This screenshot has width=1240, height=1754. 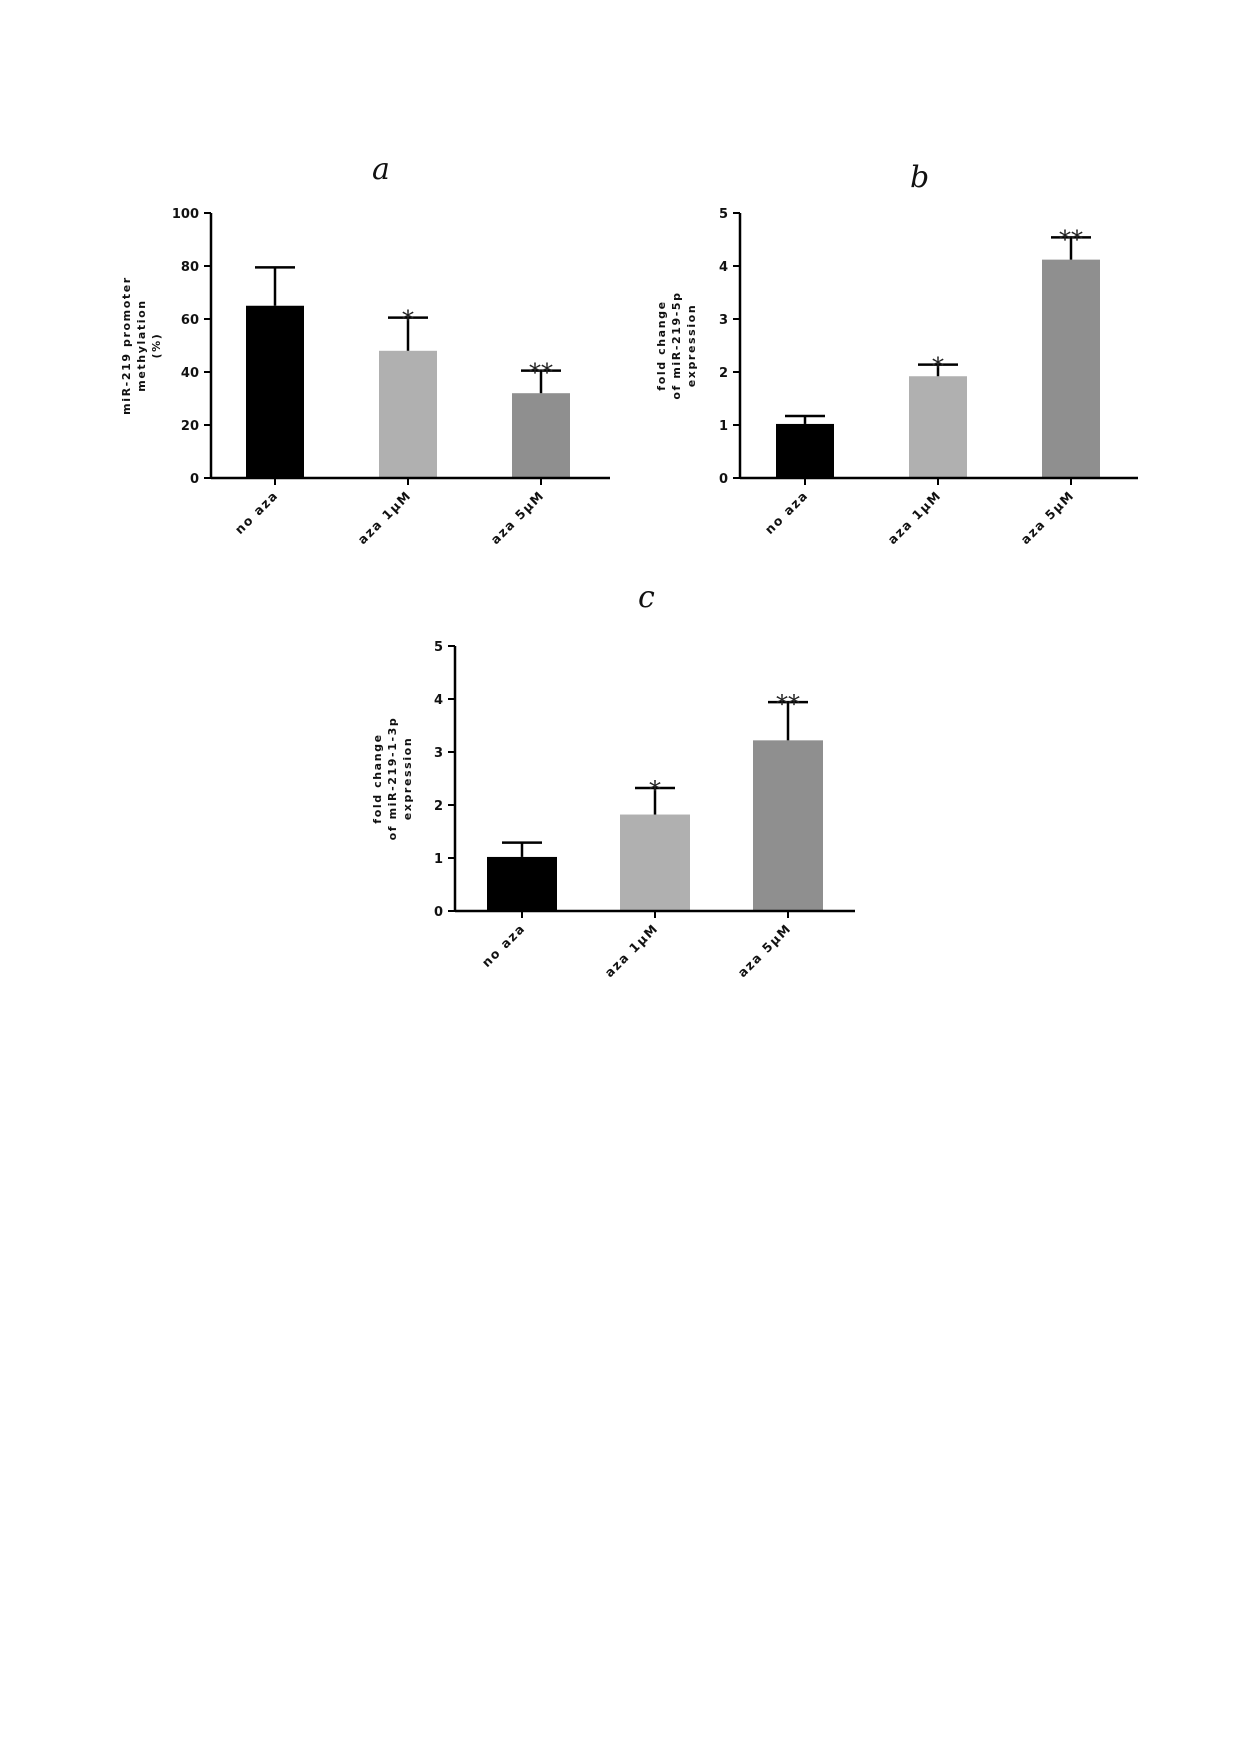 What do you see at coordinates (194, 479) in the screenshot?
I see `chart-a-y-tick-label-0: 0` at bounding box center [194, 479].